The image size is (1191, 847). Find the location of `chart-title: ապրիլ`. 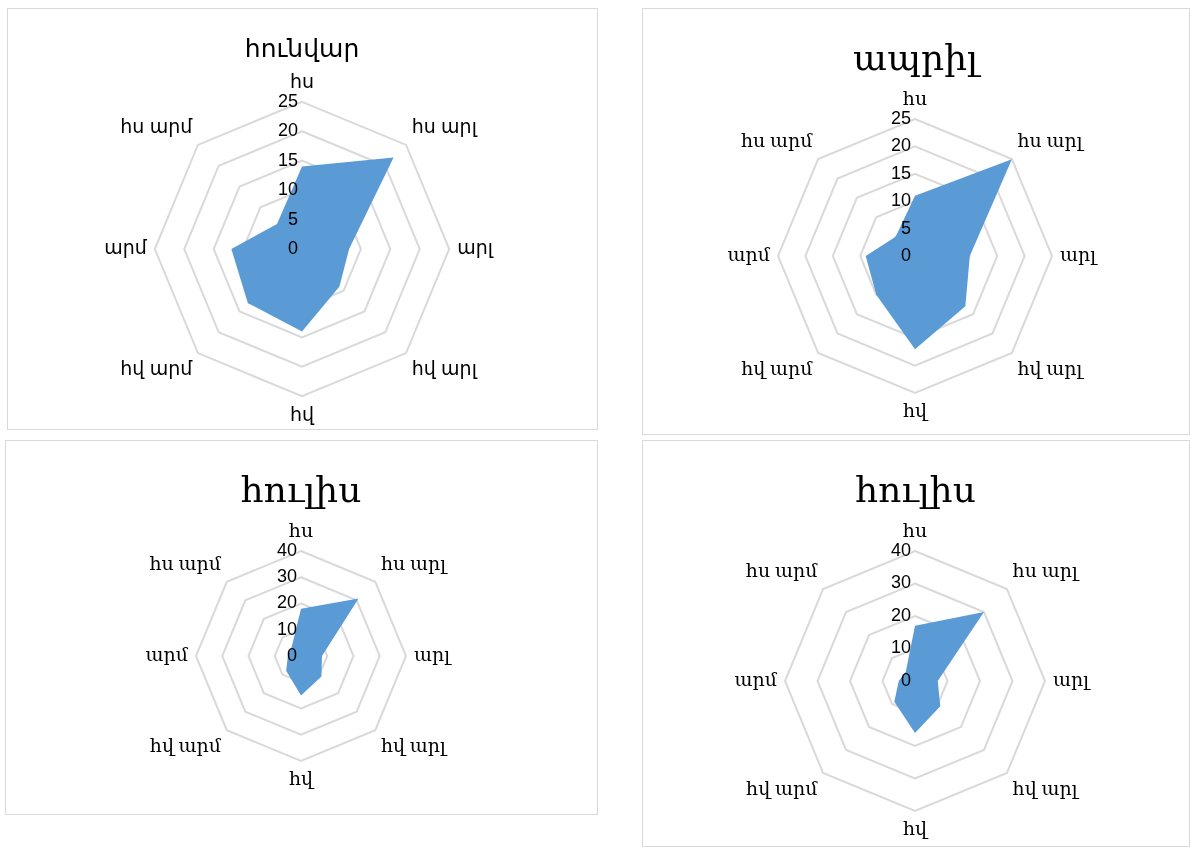

chart-title: ապրիլ is located at coordinates (917, 58).